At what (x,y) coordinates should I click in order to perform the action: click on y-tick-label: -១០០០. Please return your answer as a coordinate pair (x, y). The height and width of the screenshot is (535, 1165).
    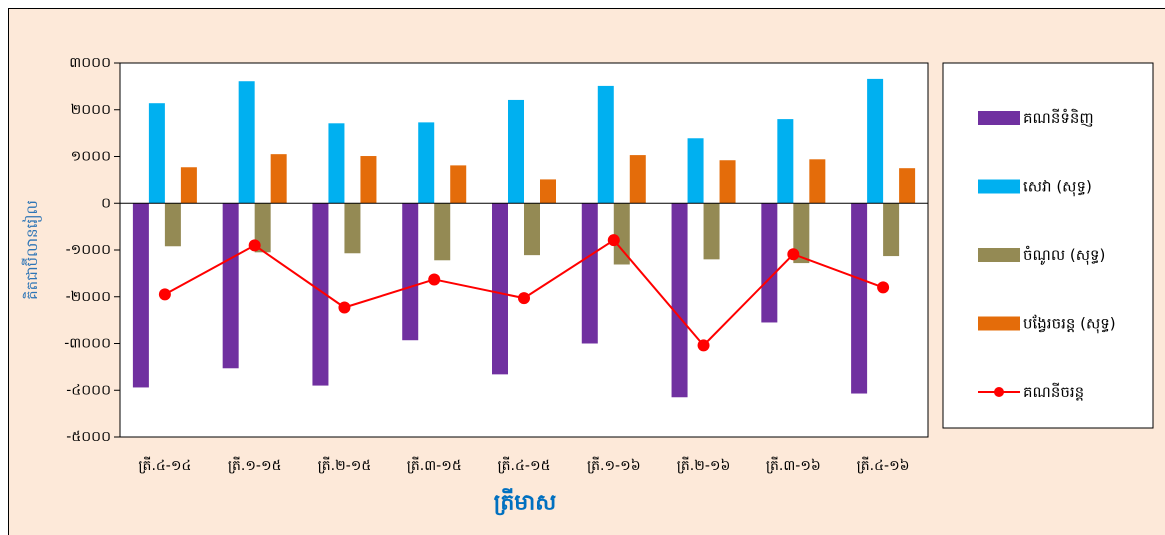
    Looking at the image, I should click on (88, 250).